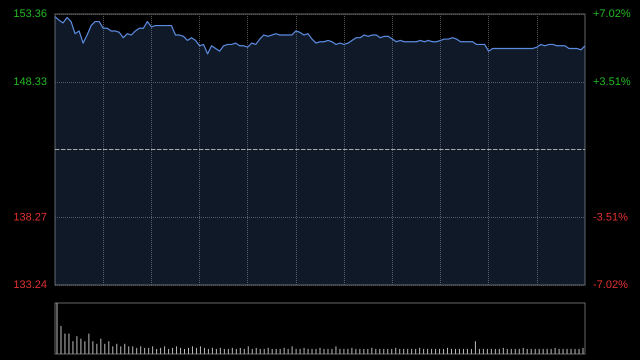 The image size is (640, 360). I want to click on y-tick-label: 153.36, so click(30, 14).